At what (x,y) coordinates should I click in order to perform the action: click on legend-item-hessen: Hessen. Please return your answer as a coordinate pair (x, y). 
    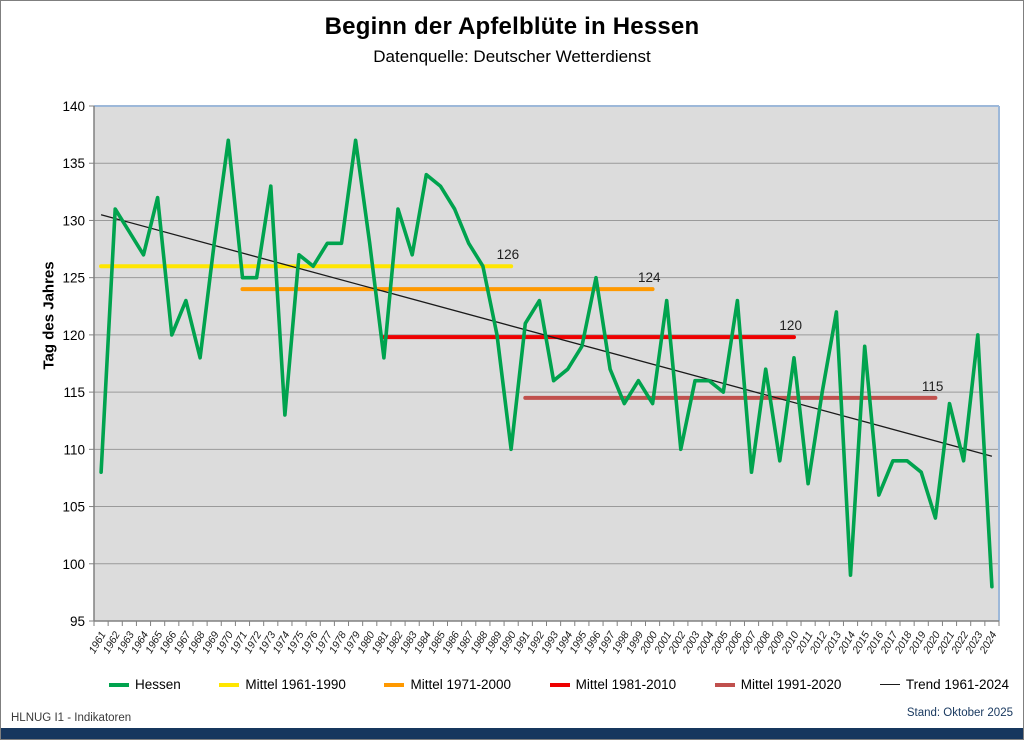
    Looking at the image, I should click on (145, 684).